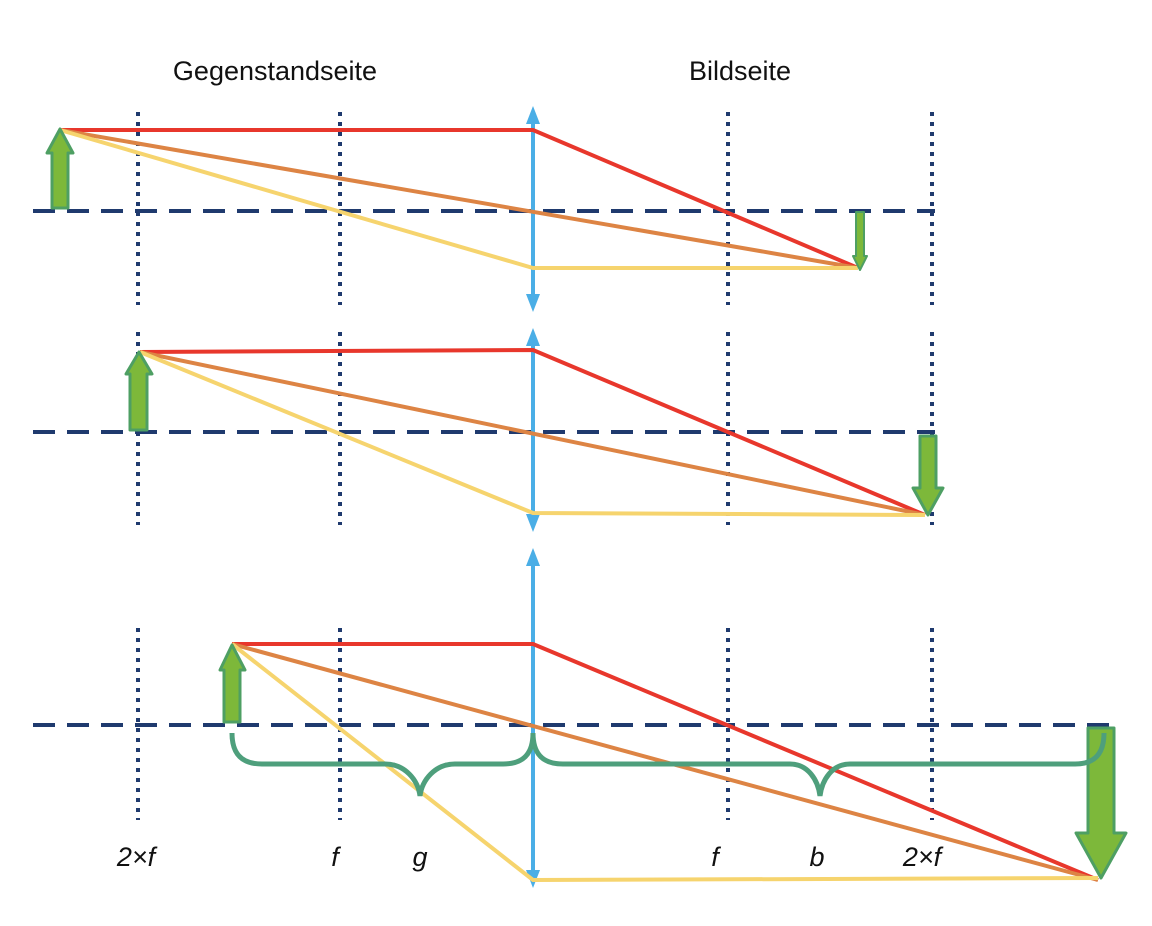  What do you see at coordinates (716, 857) in the screenshot?
I see `label-f-right: f` at bounding box center [716, 857].